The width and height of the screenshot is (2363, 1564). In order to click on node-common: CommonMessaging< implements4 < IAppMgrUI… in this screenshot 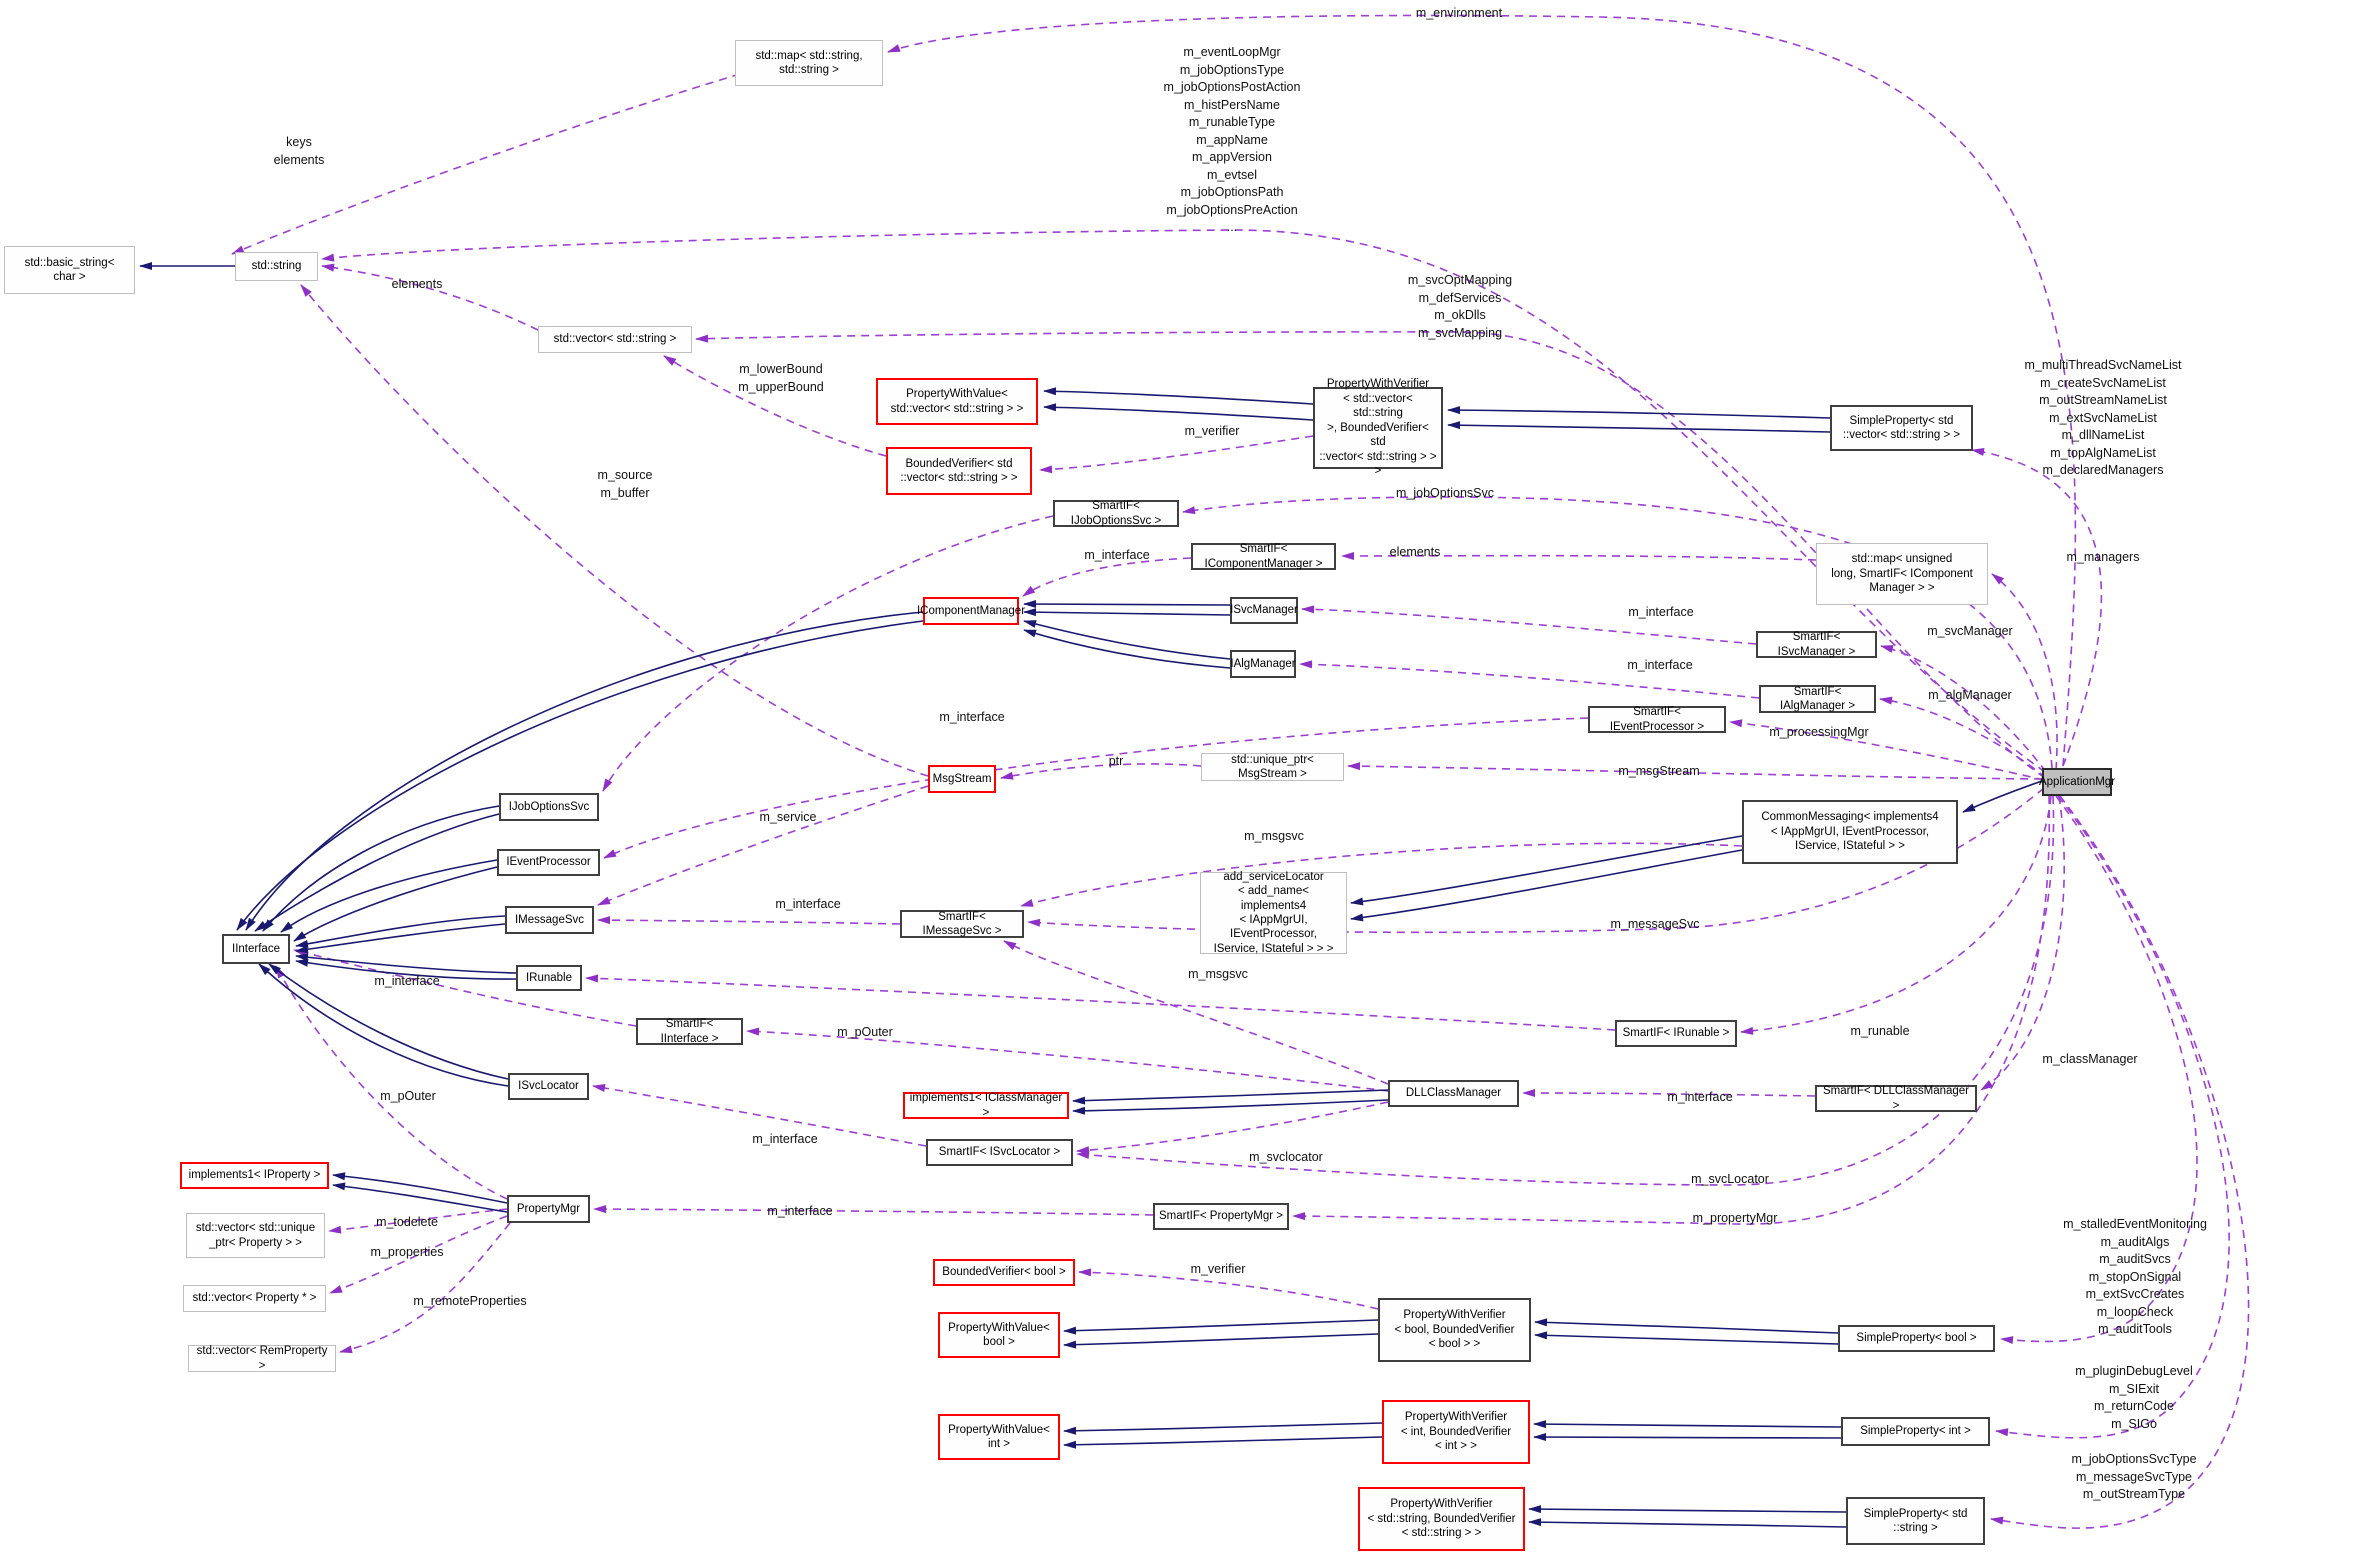, I will do `click(1850, 832)`.